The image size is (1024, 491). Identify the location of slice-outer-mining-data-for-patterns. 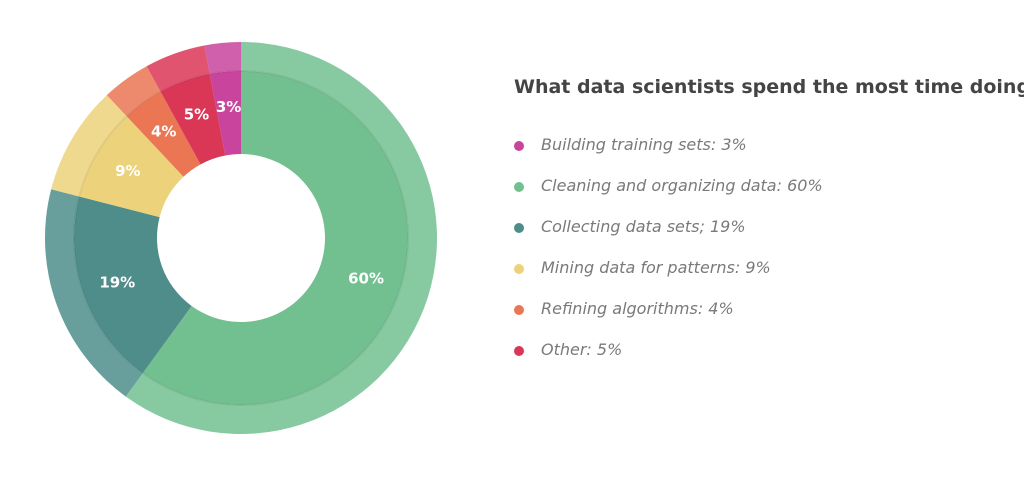
(89, 146).